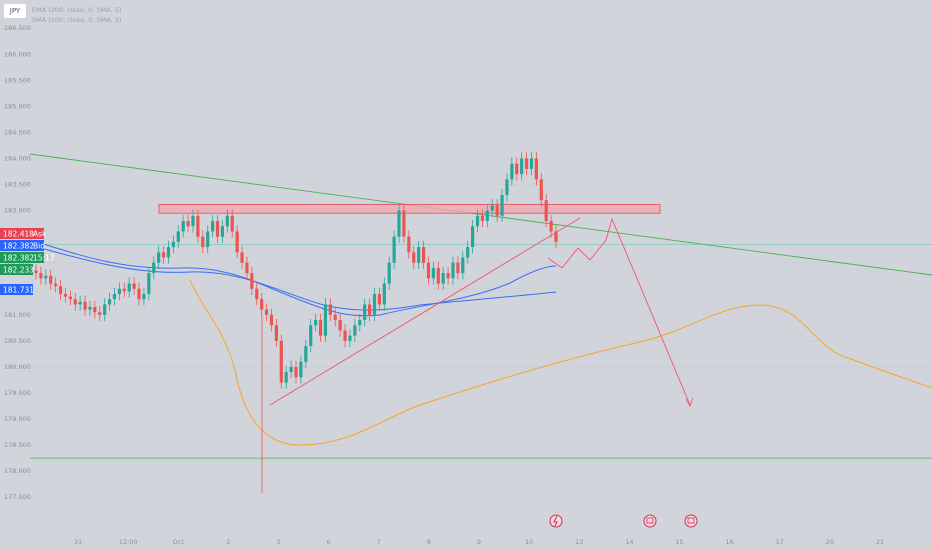  I want to click on event-markers, so click(623, 521).